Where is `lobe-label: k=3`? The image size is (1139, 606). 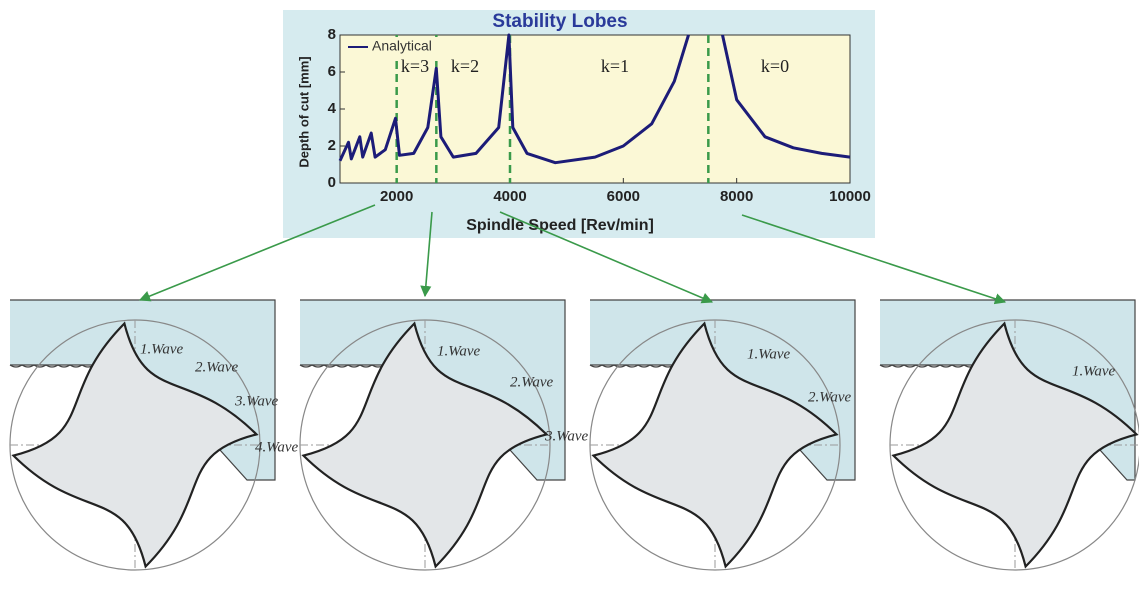
lobe-label: k=3 is located at coordinates (415, 66).